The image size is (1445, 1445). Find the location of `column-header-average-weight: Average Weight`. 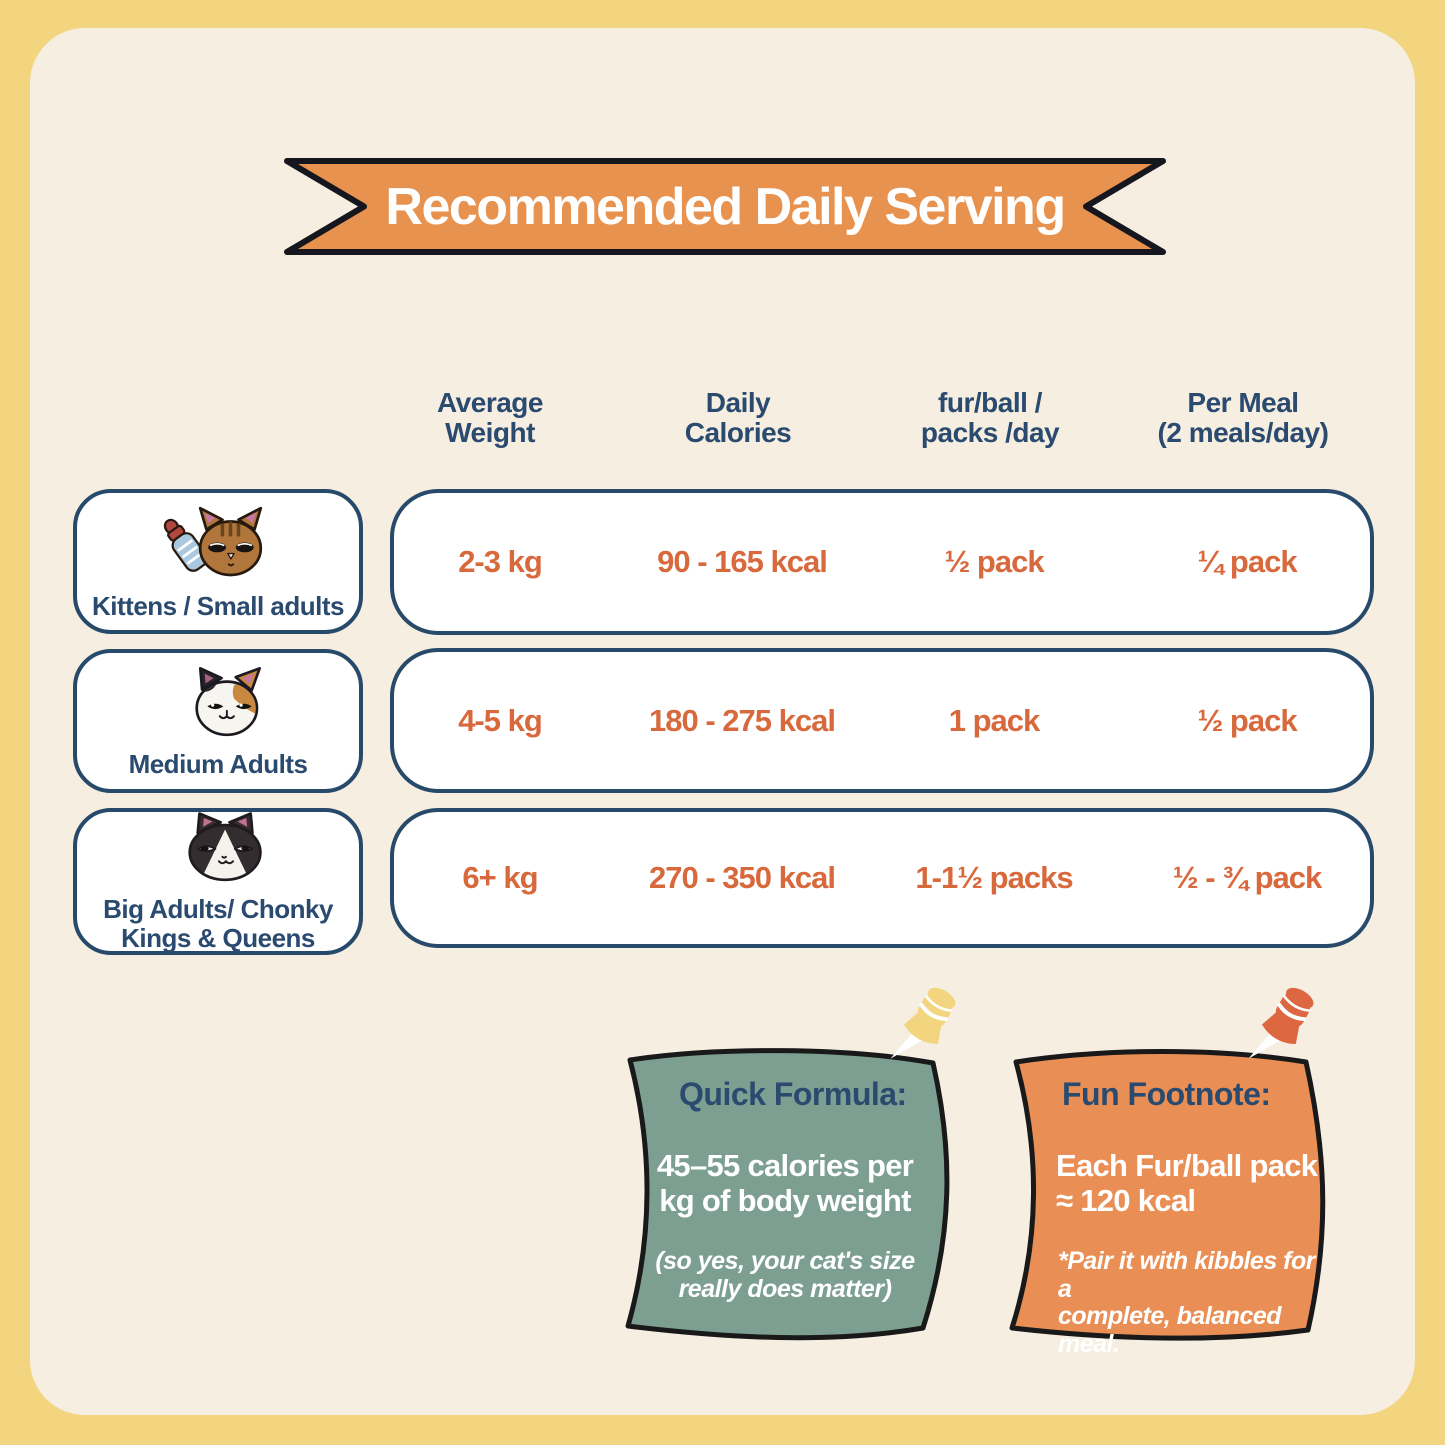

column-header-average-weight: Average Weight is located at coordinates (490, 418).